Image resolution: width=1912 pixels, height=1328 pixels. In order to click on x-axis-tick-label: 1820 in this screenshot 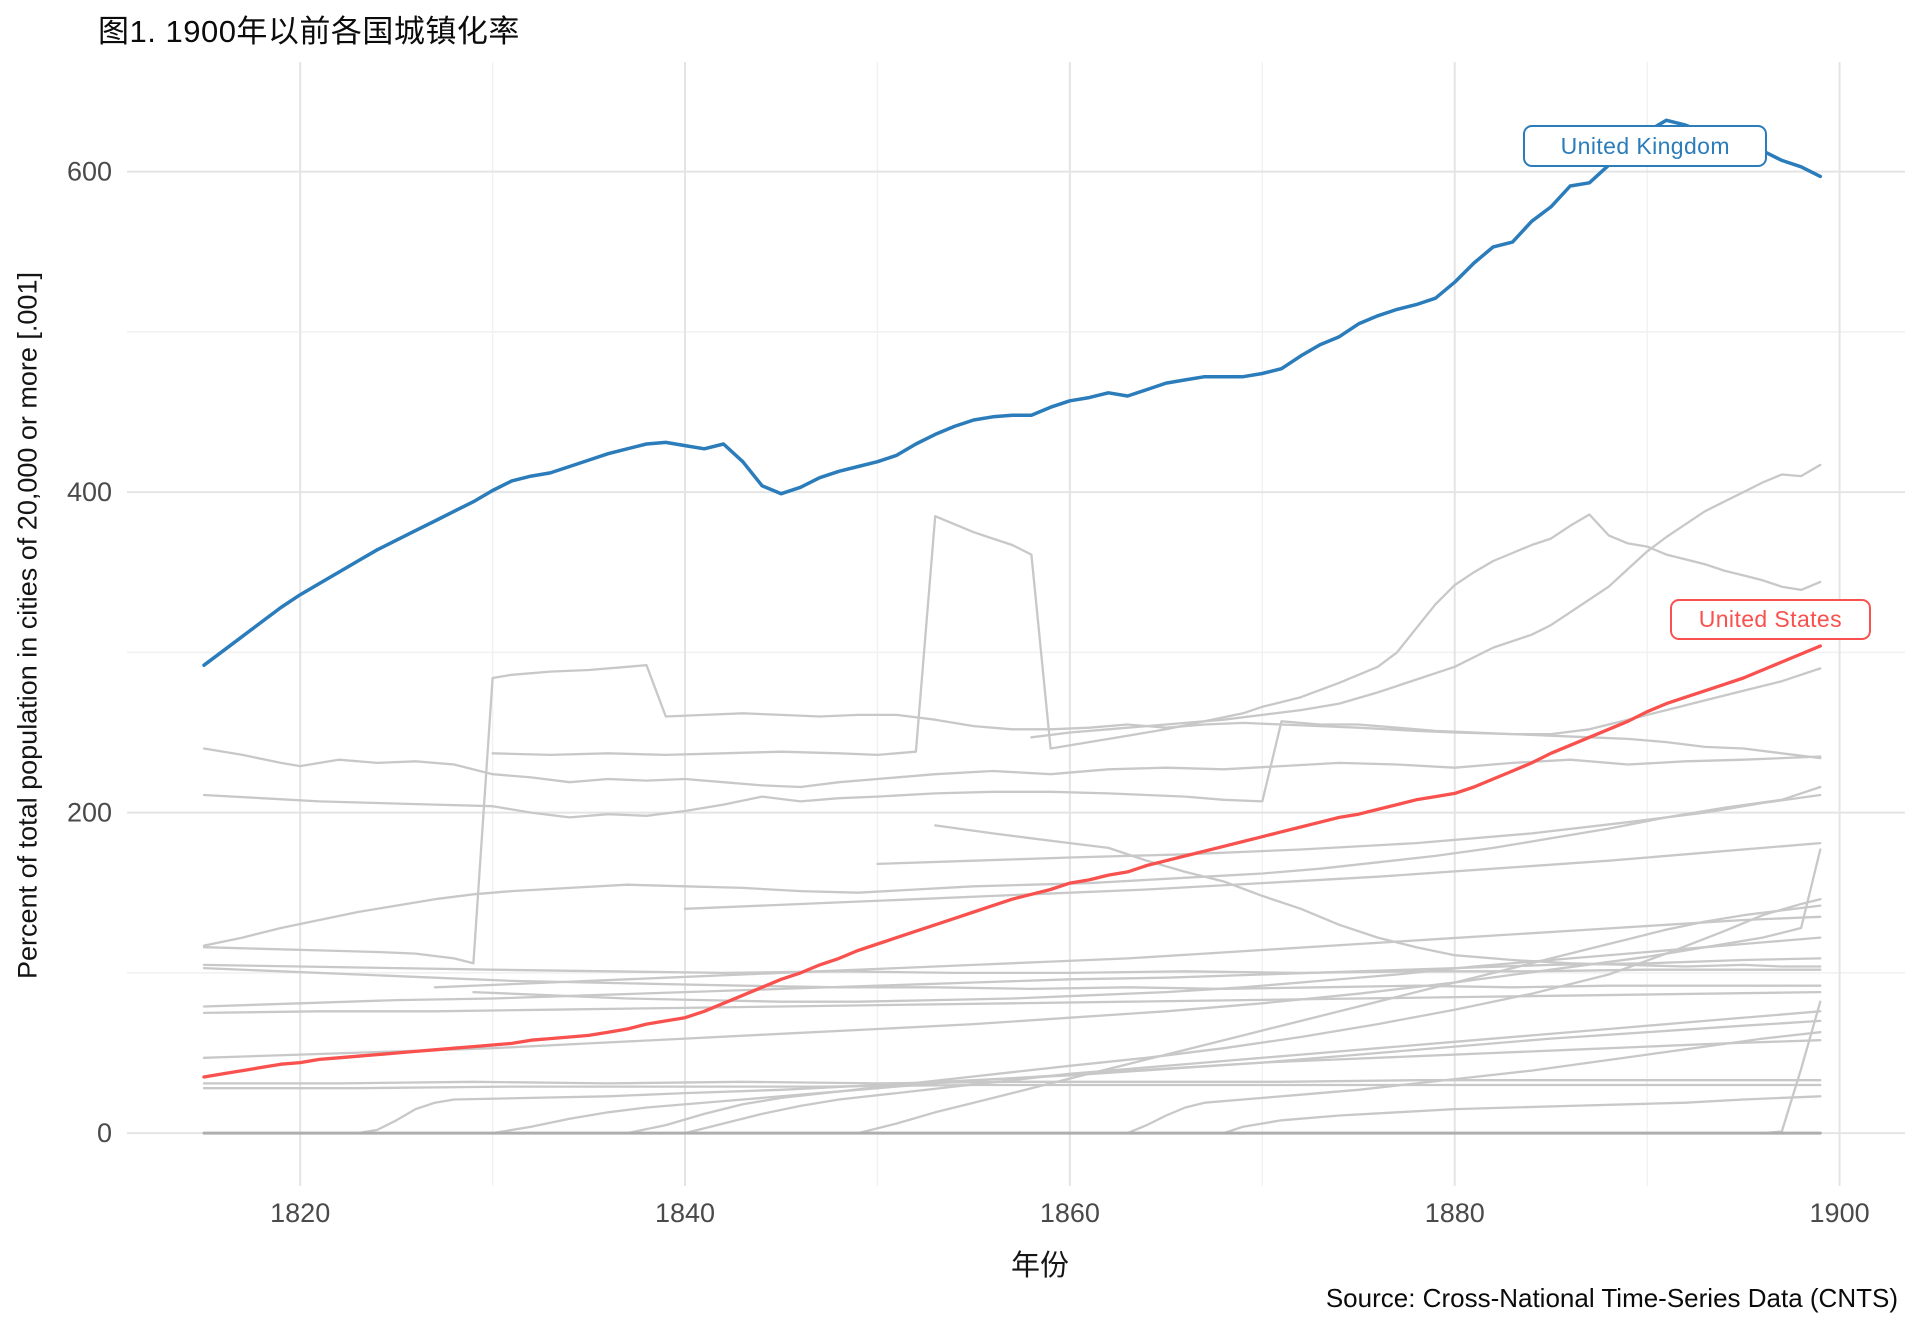, I will do `click(300, 1213)`.